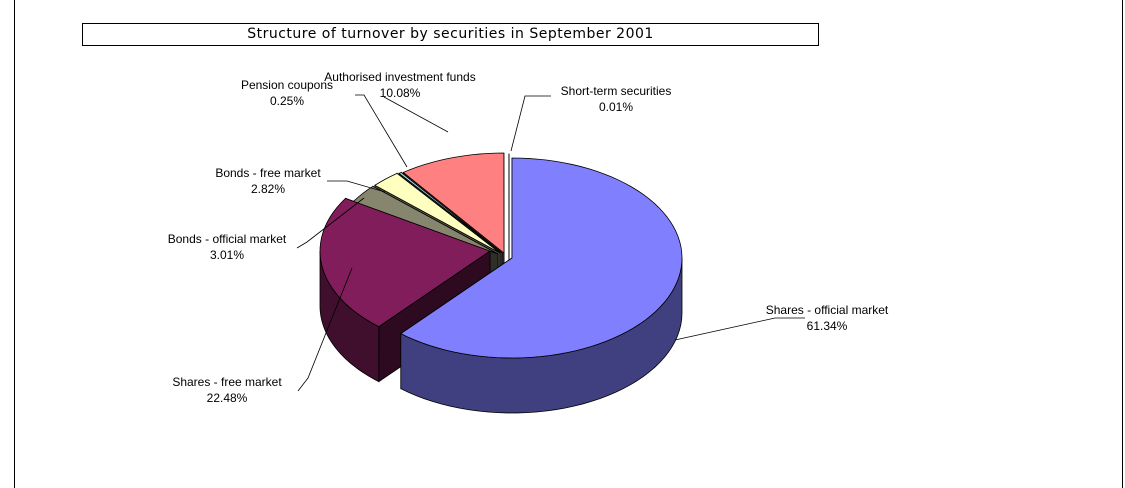 The image size is (1125, 488). What do you see at coordinates (227, 398) in the screenshot?
I see `slice-value-1: 22.48%` at bounding box center [227, 398].